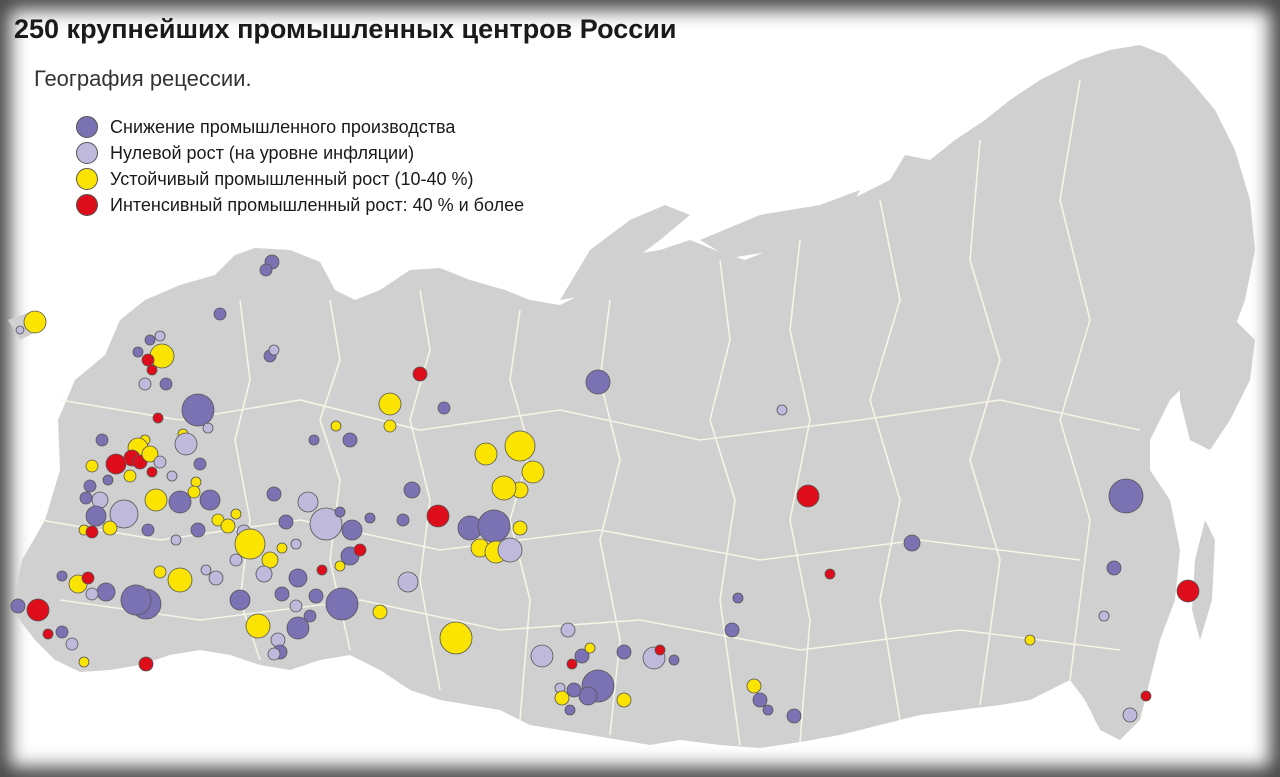 Image resolution: width=1280 pixels, height=777 pixels. I want to click on legend-item-zero: Нулевой рост (на уровне инфляции), so click(300, 153).